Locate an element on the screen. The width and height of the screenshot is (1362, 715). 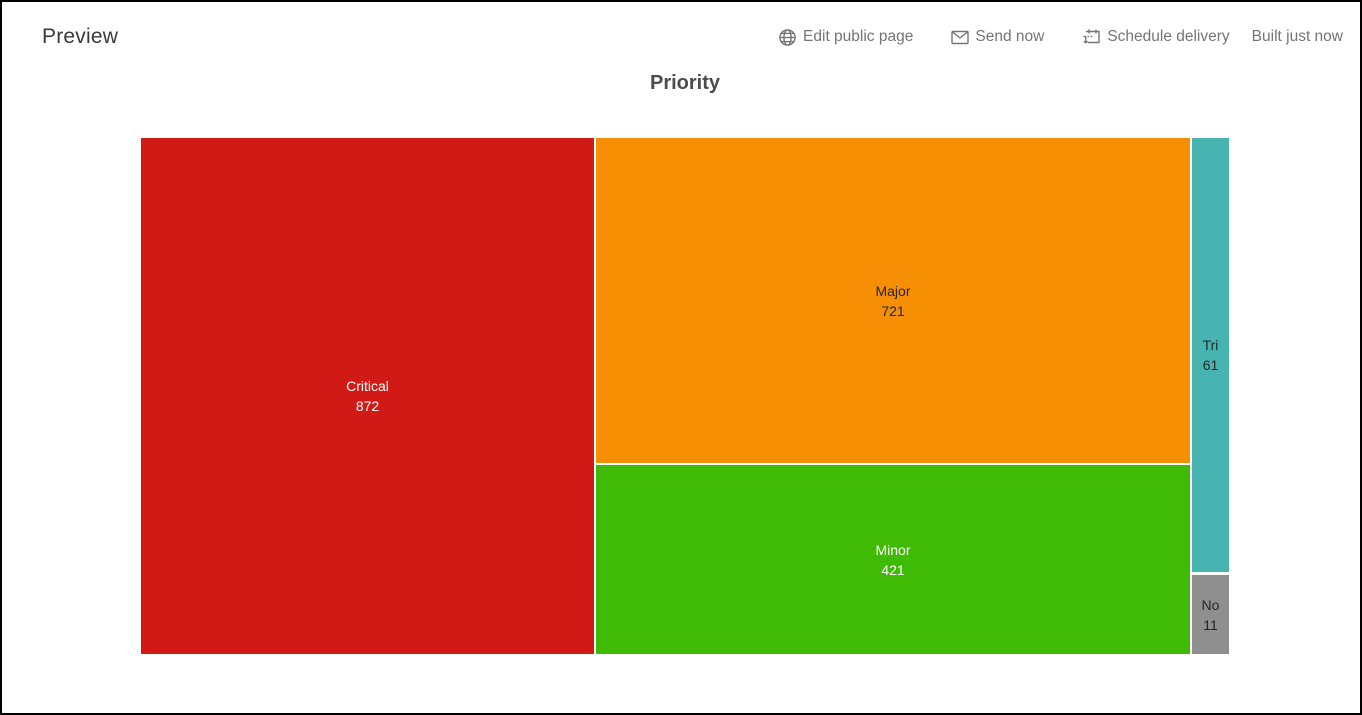
treemap-cell-label: Major is located at coordinates (893, 290).